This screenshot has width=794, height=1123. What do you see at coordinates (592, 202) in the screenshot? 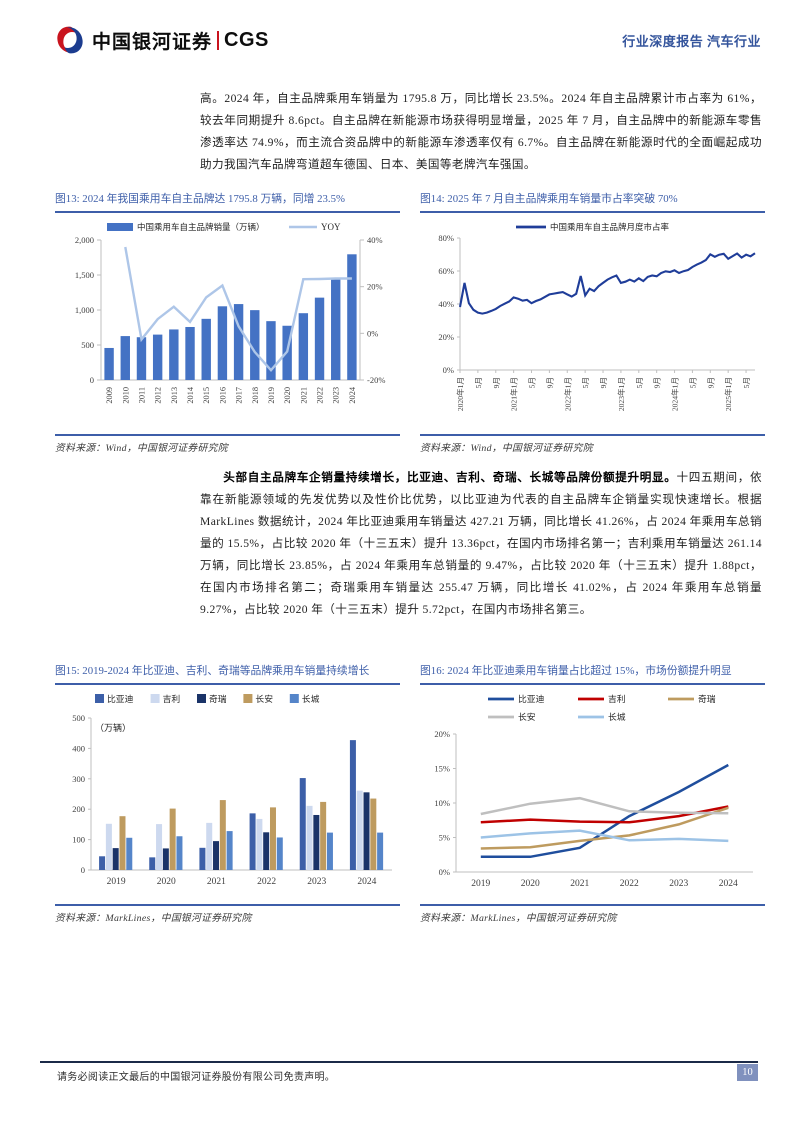
I see `figure-14-title: 图14: 2025 年 7 月自主品牌乘用车销量市占率突破 70%` at bounding box center [592, 202].